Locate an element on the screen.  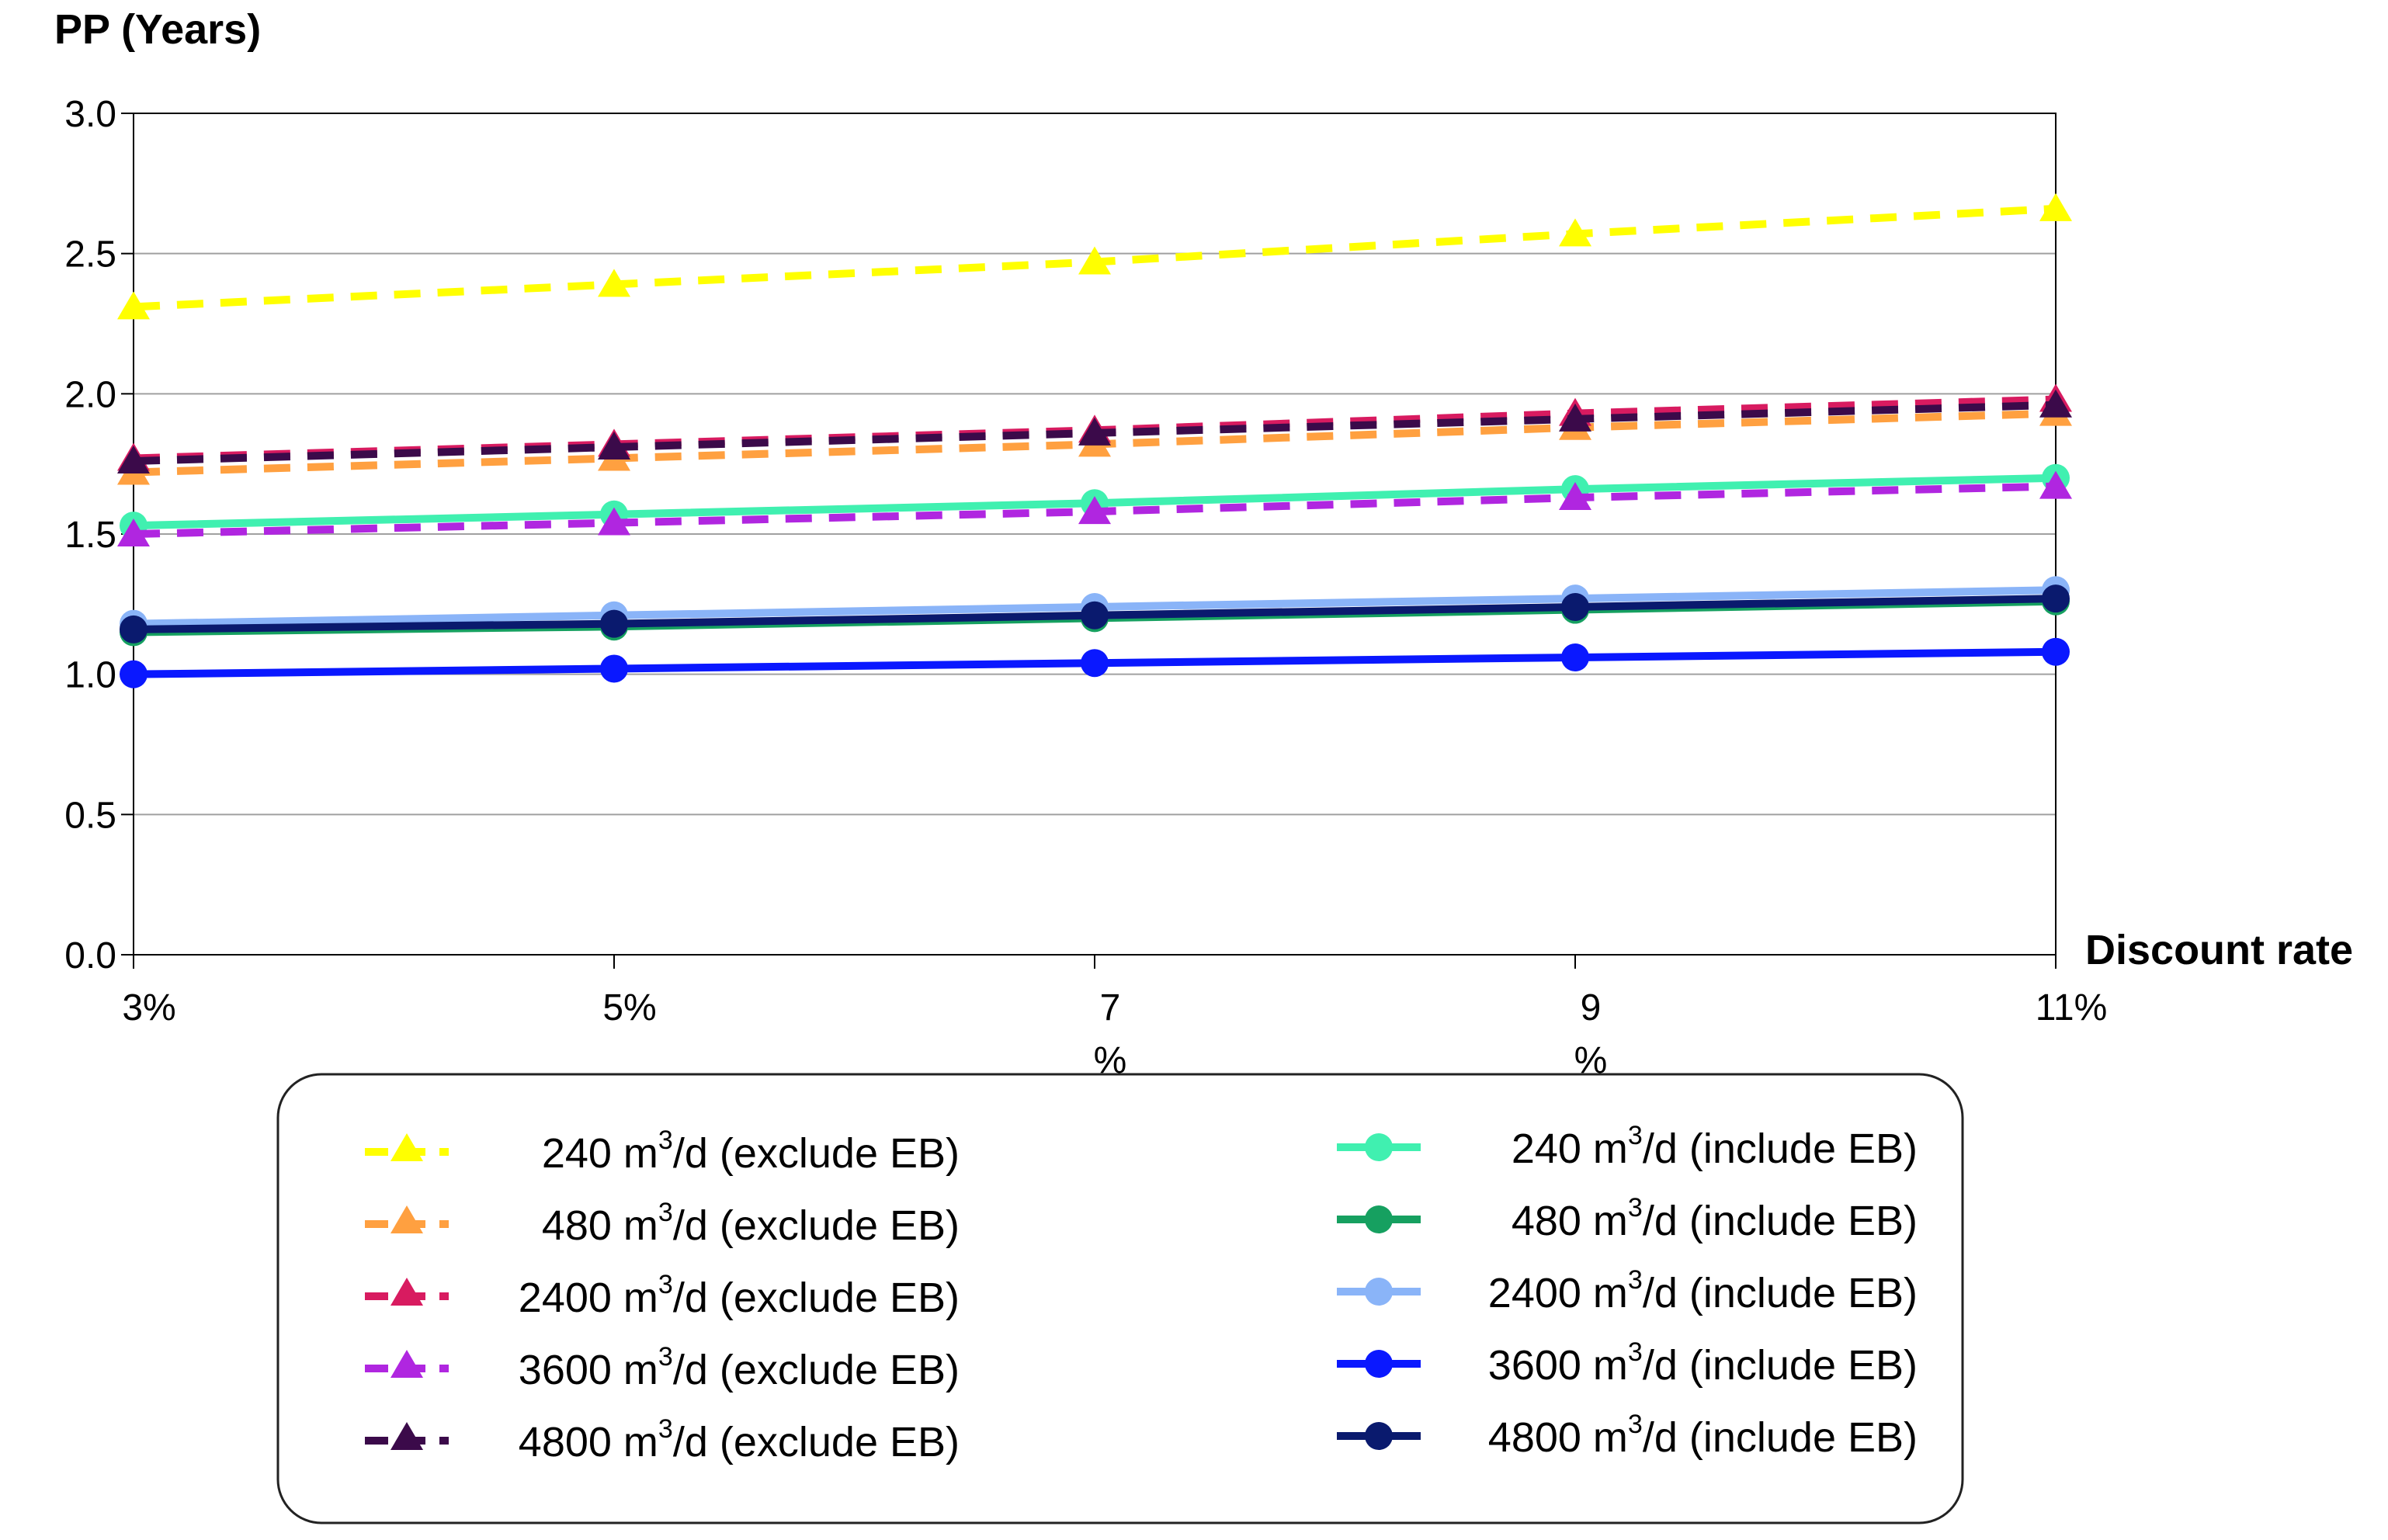
y-tick-label: 0.5 is located at coordinates (90, 815).